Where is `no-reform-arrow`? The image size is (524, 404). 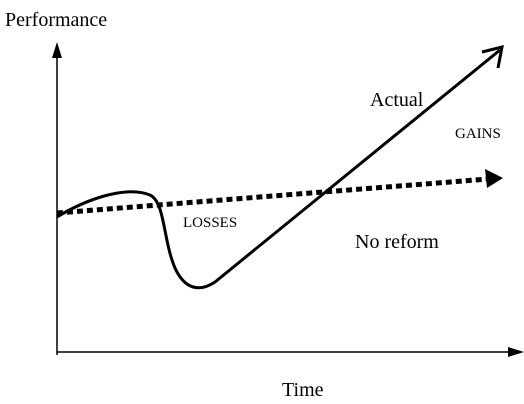 no-reform-arrow is located at coordinates (494, 178).